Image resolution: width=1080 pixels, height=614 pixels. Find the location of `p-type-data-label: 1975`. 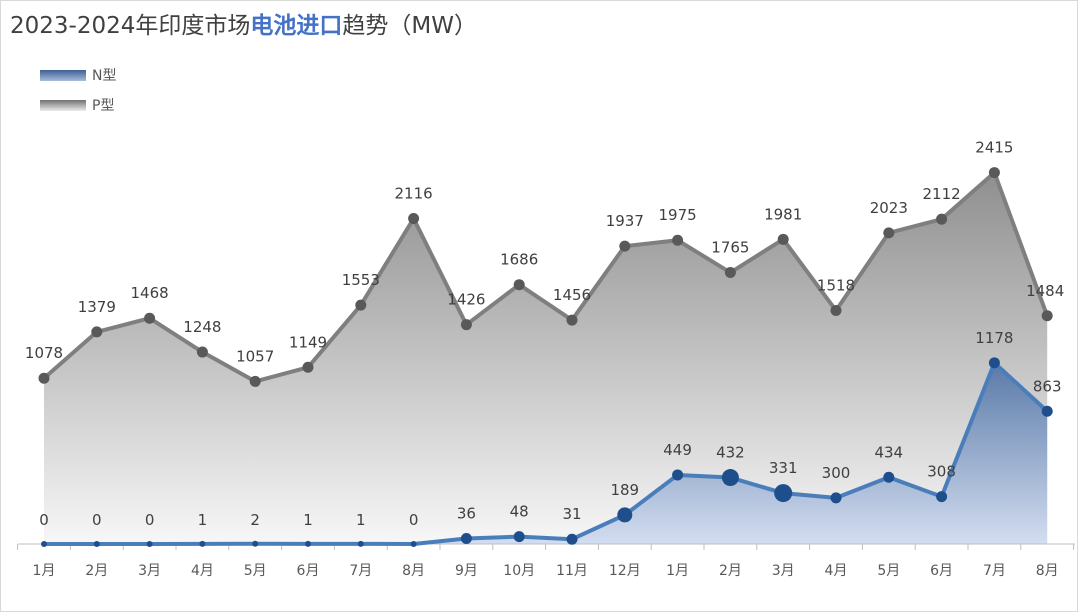

p-type-data-label: 1975 is located at coordinates (678, 215).